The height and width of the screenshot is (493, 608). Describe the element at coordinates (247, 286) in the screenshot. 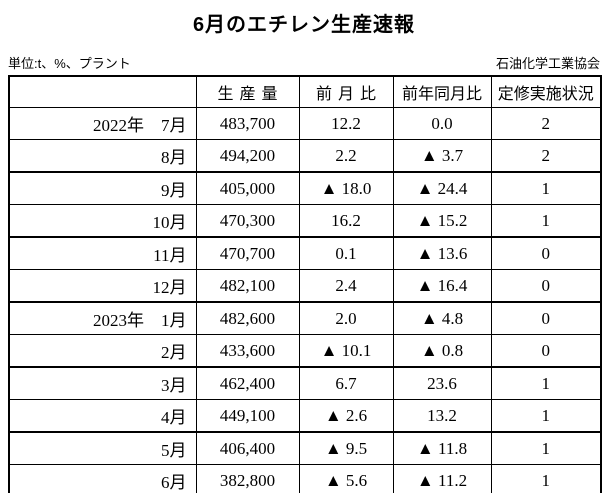

I see `cell-production: 482,100` at that location.